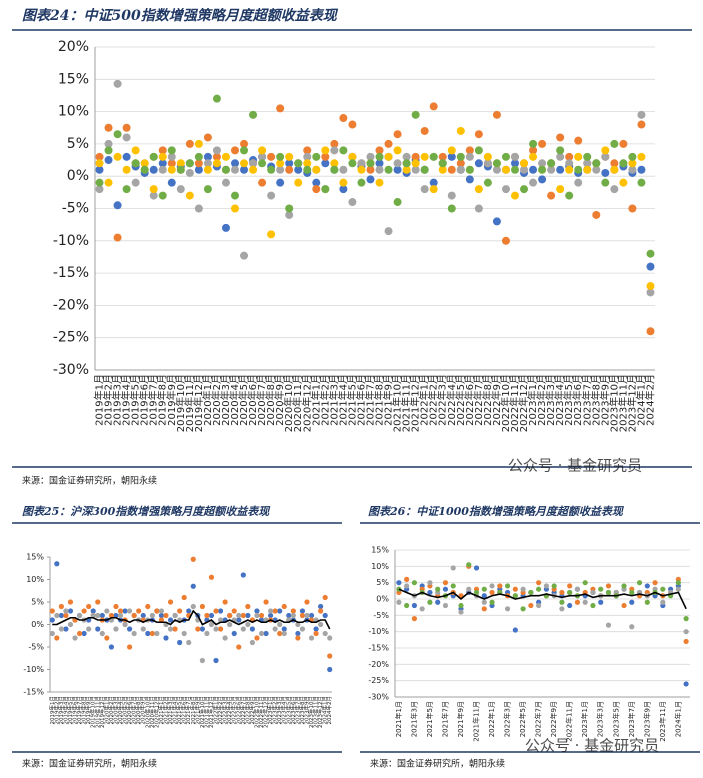 The width and height of the screenshot is (703, 778). Describe the element at coordinates (35, 579) in the screenshot. I see `y-tick-label: 10%` at that location.